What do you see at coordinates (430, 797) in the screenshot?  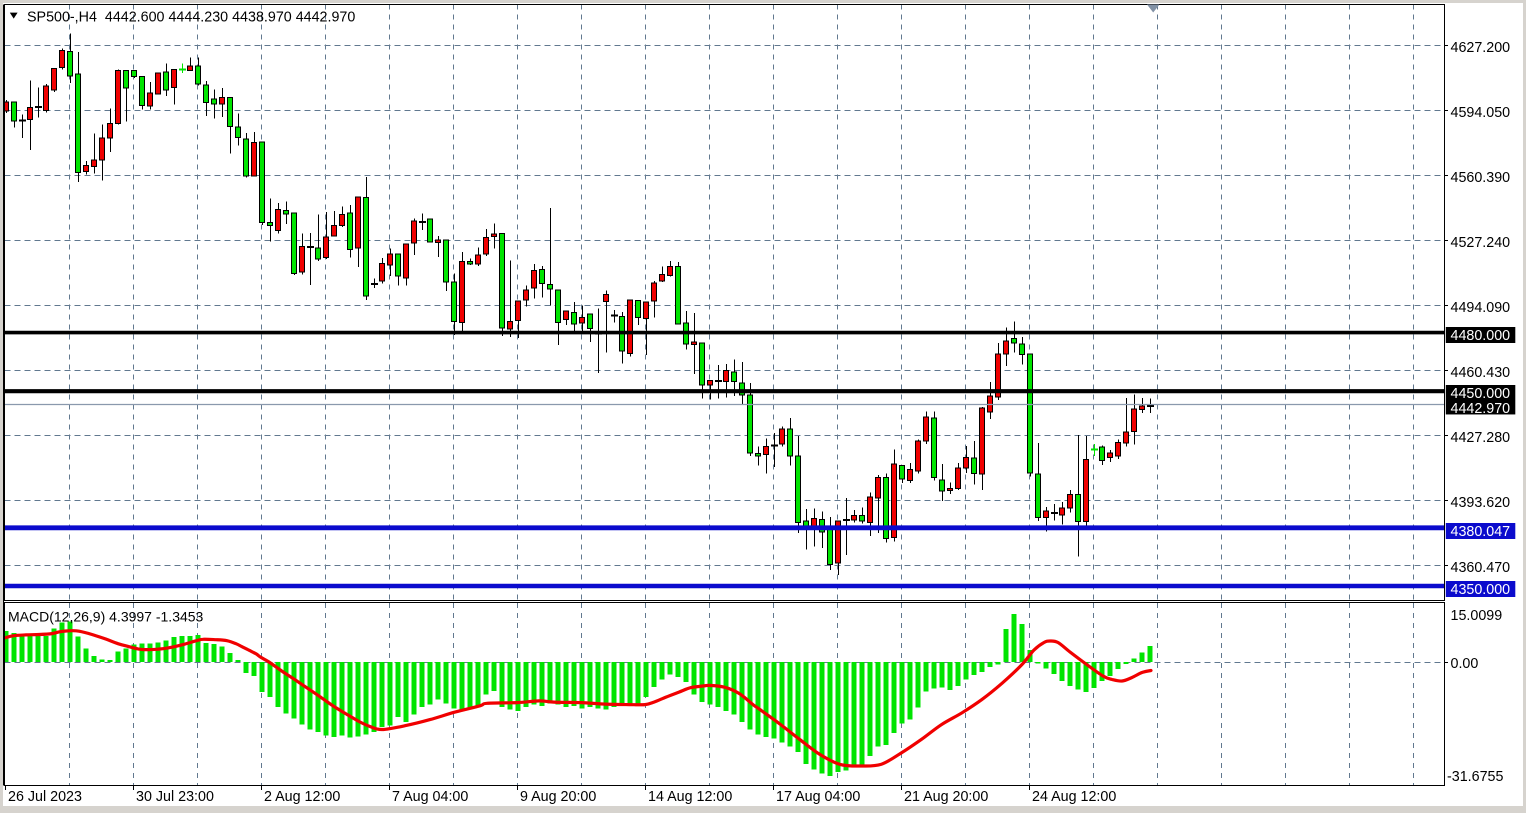 I see `svg-text: 7 Aug 04:00` at bounding box center [430, 797].